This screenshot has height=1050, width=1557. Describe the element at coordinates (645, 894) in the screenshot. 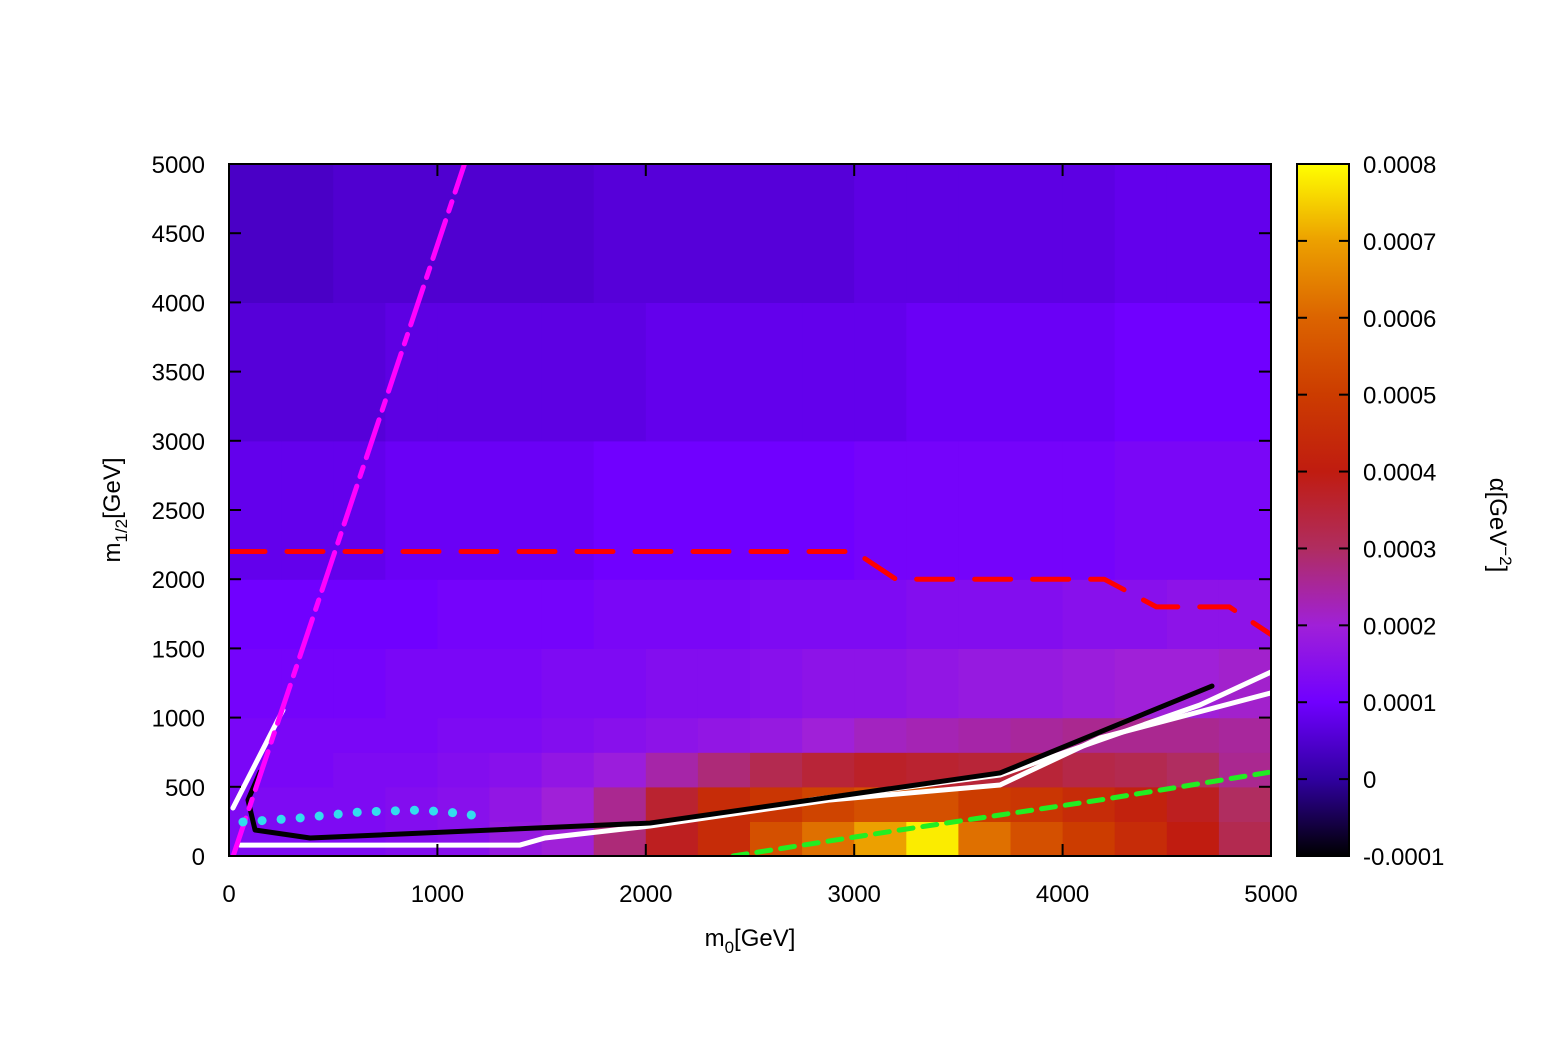

I see `x-tick-label: 2000` at that location.